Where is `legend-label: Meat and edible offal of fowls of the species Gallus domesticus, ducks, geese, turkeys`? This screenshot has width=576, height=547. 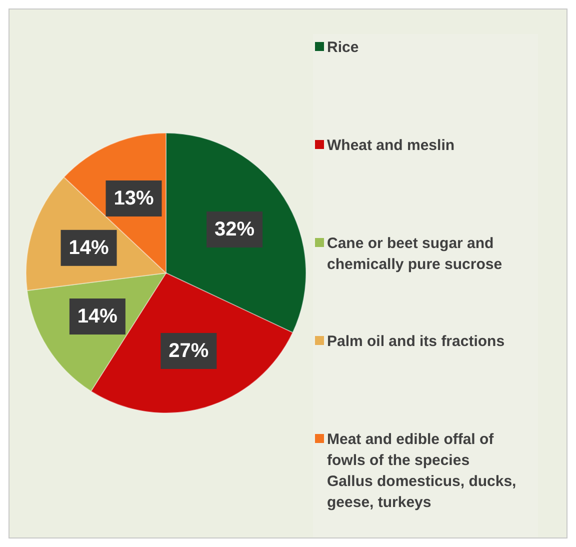
legend-label: Meat and edible offal of fowls of the species Gallus domesticus, ducks, geese, turkeys is located at coordinates (421, 470).